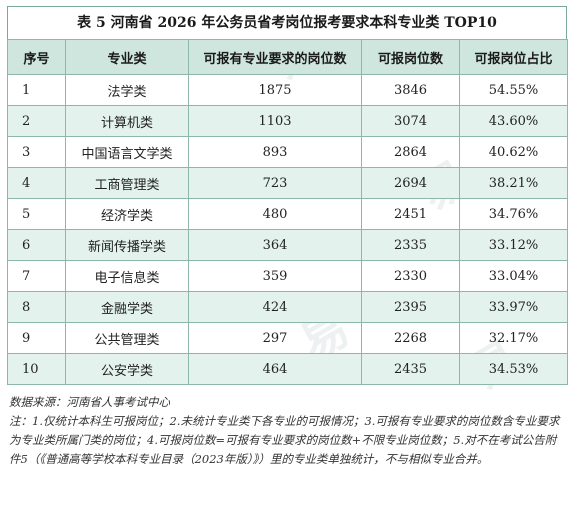 This screenshot has width=575, height=508. I want to click on cell-no: 3, so click(36, 152).